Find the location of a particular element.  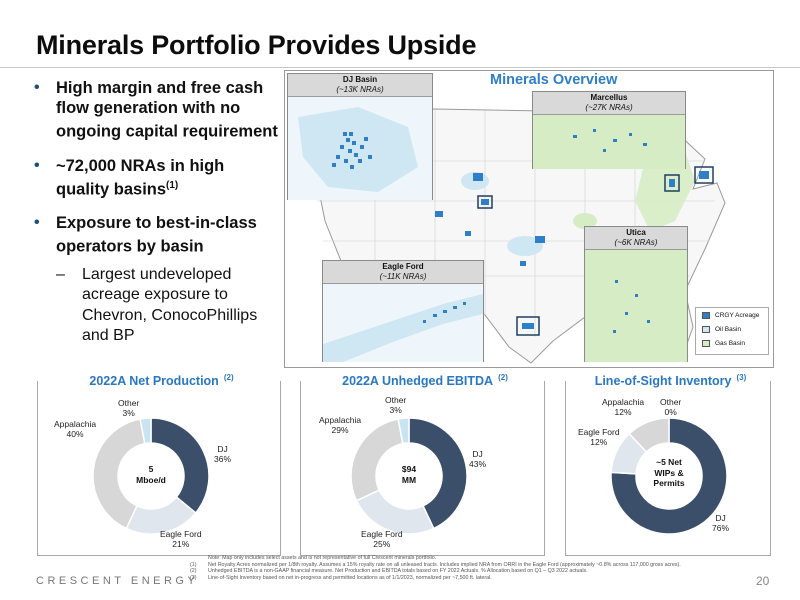

slice-label-appalachia: Appalachia 12% is located at coordinates (623, 407).